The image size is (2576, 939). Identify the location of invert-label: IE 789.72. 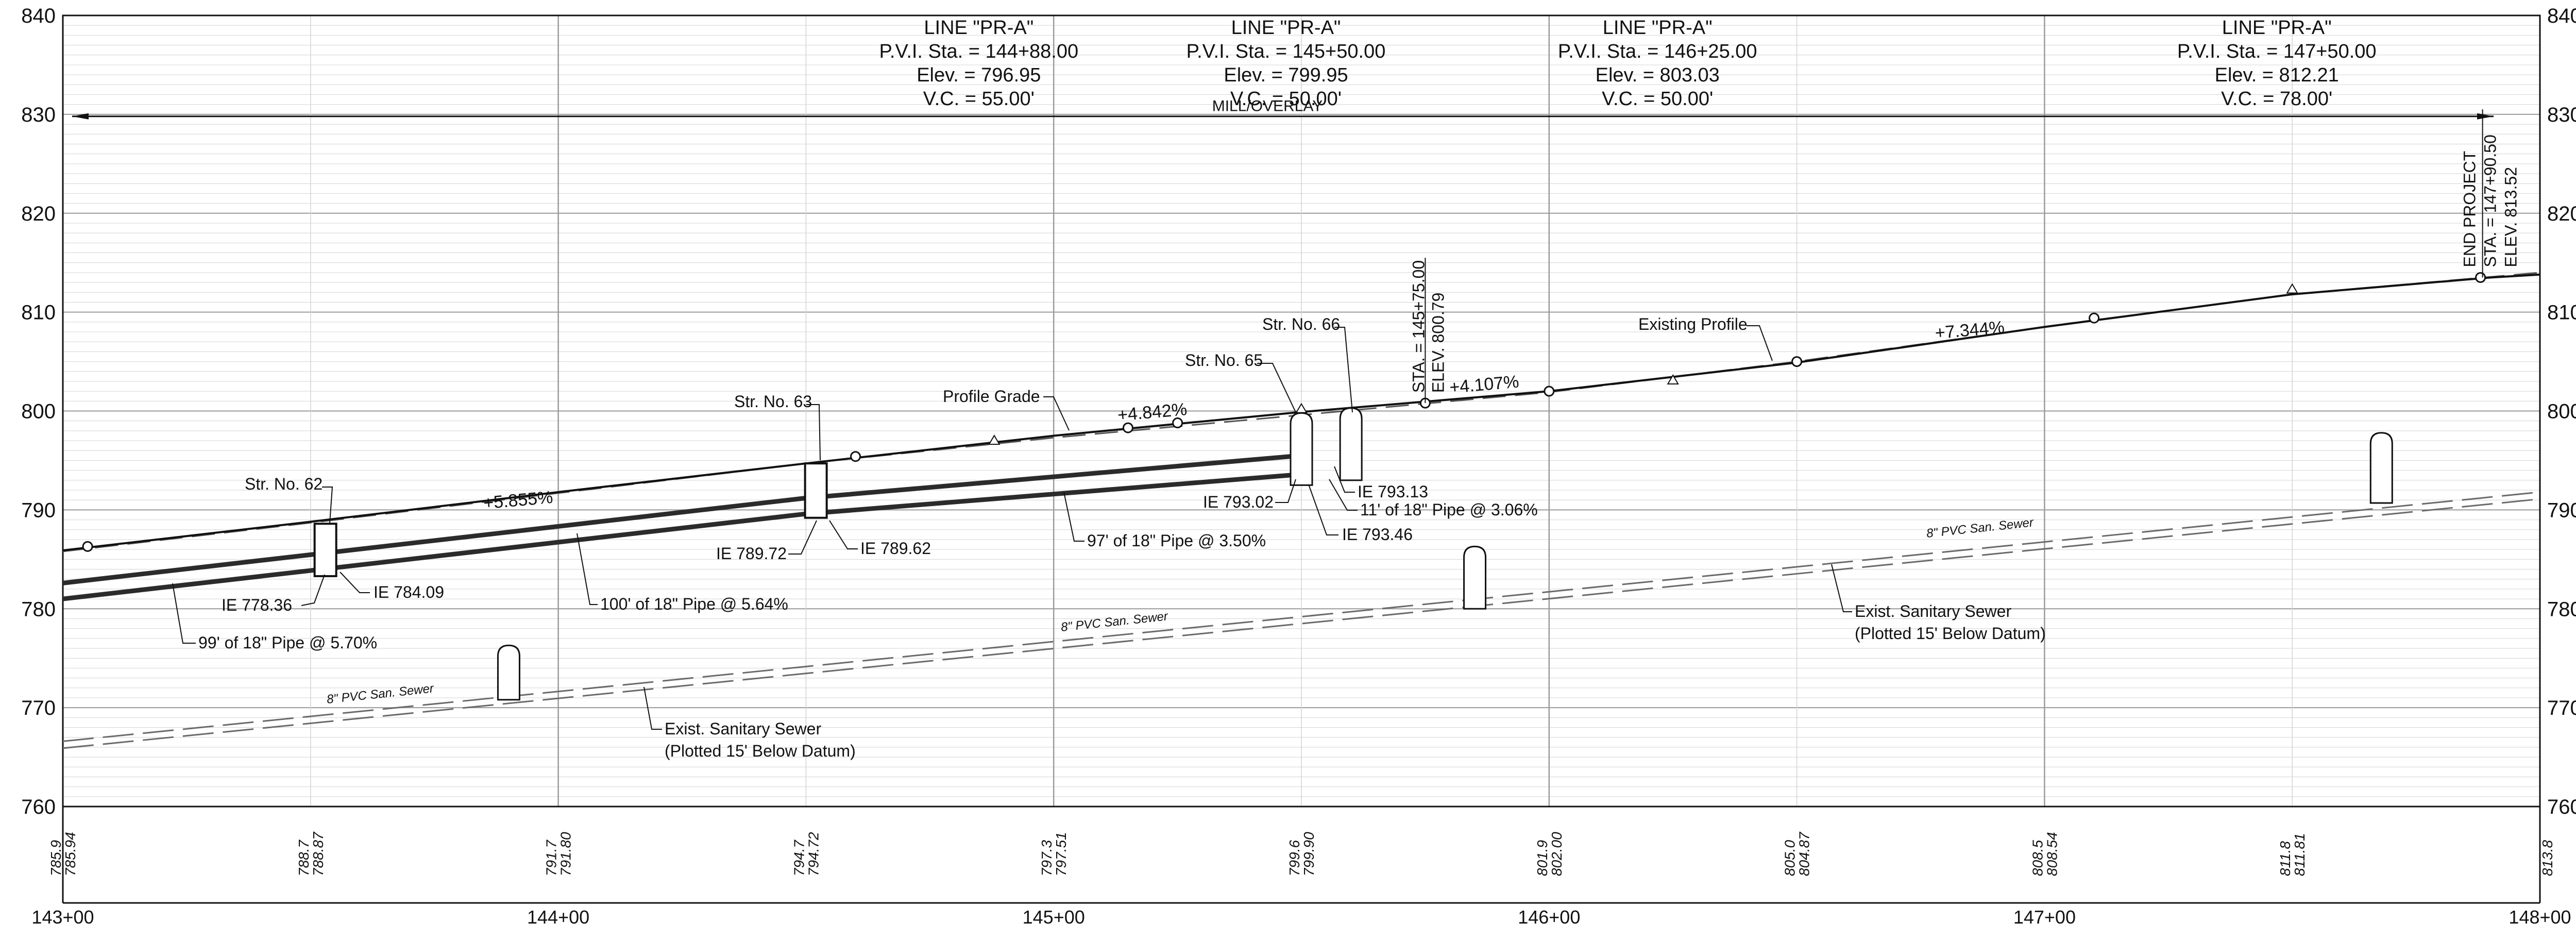
(751, 553).